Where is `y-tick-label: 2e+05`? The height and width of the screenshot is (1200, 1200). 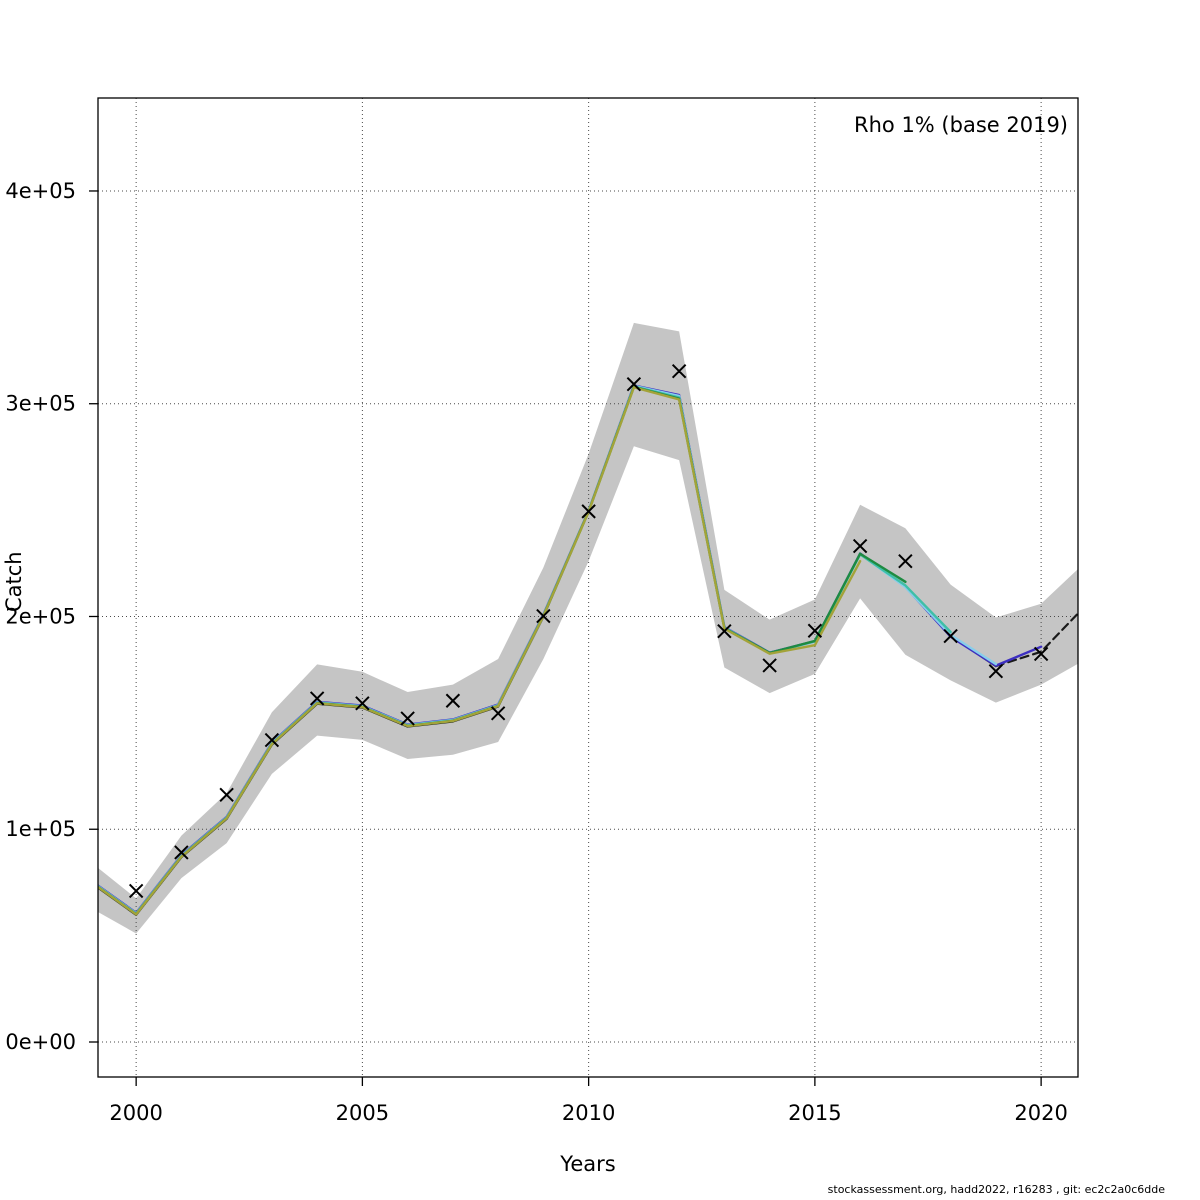 y-tick-label: 2e+05 is located at coordinates (40, 616).